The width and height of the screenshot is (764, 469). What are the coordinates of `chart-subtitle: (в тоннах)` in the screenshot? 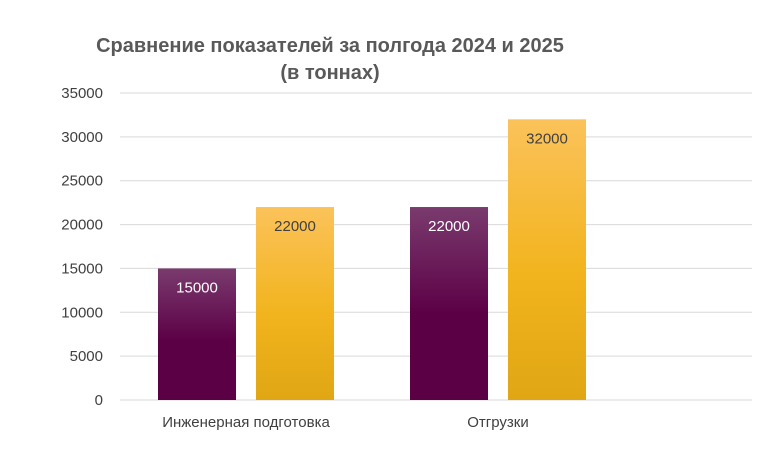 It's located at (330, 73).